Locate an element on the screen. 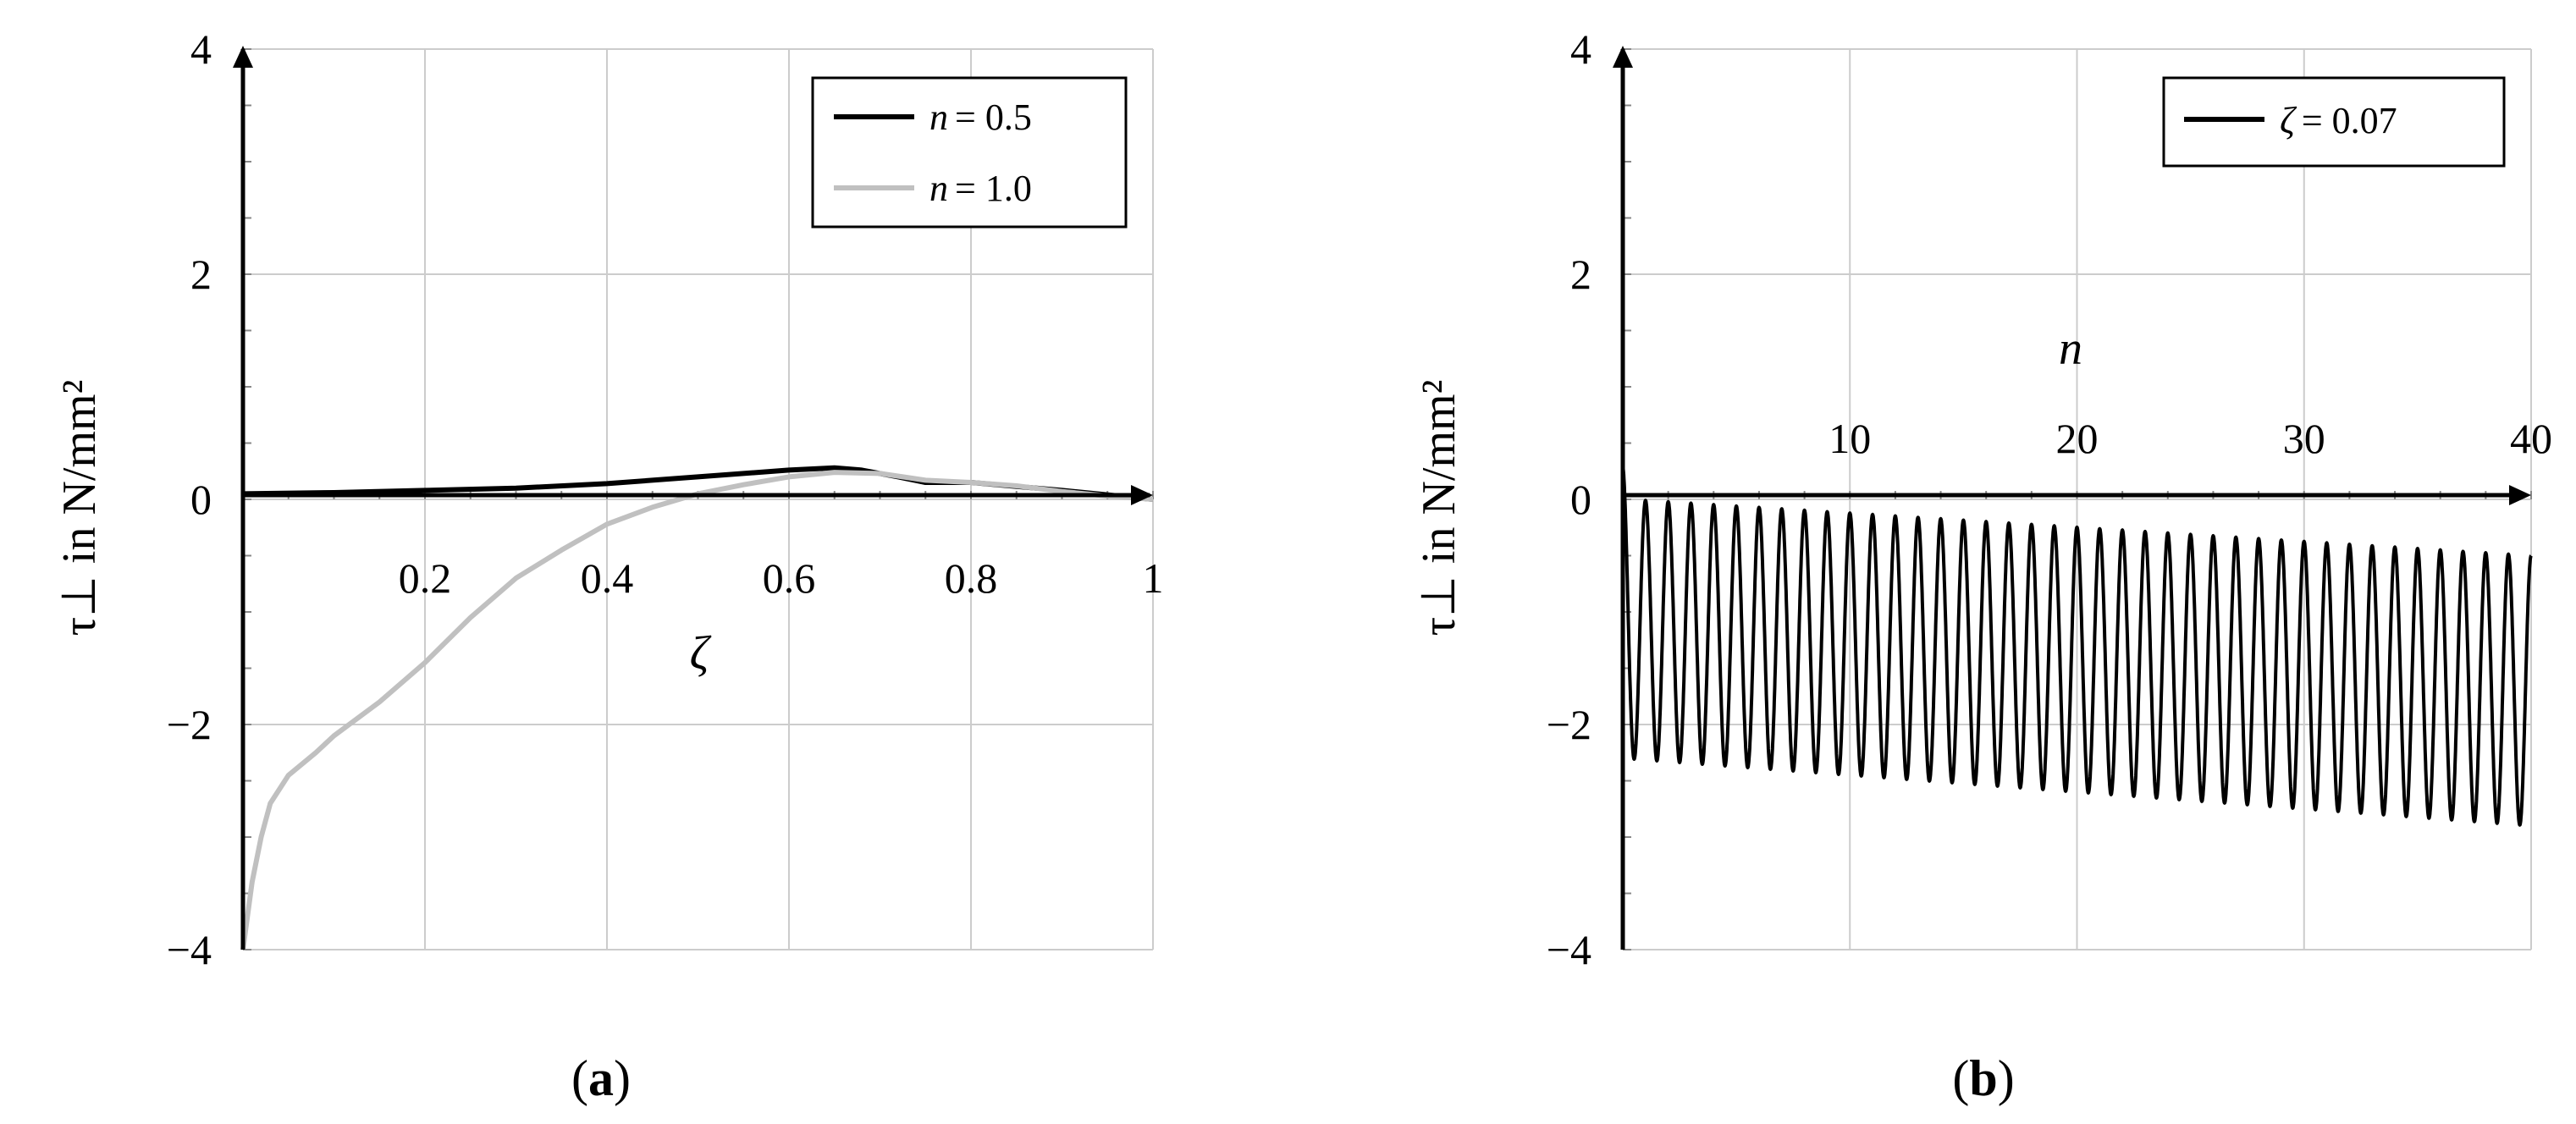  panel-b-series is located at coordinates (2077, 646).